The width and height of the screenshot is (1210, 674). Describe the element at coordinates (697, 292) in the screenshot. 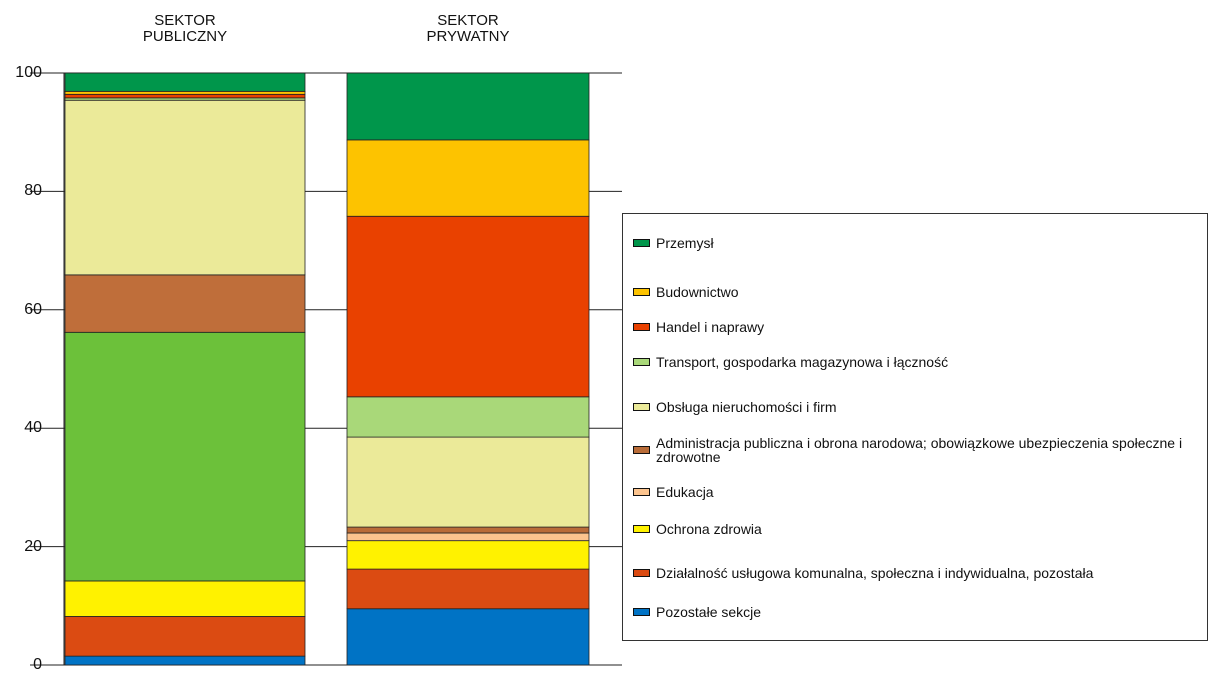

I see `legend-label: Budownictwo` at that location.